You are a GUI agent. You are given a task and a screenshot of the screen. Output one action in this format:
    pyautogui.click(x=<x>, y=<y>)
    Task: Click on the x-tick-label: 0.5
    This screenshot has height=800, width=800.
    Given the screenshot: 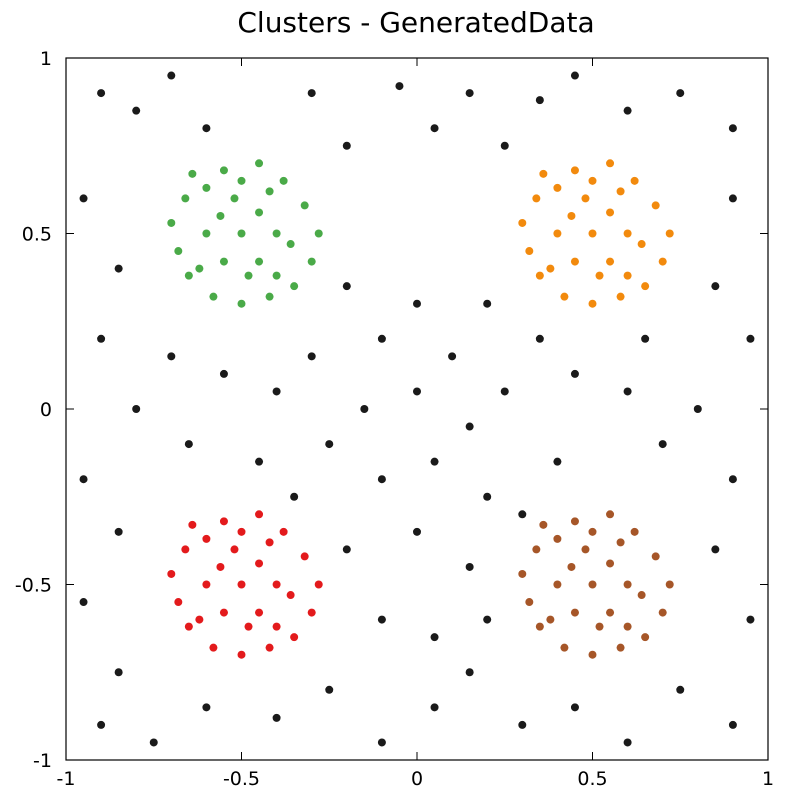 What is the action you would take?
    pyautogui.click(x=592, y=779)
    